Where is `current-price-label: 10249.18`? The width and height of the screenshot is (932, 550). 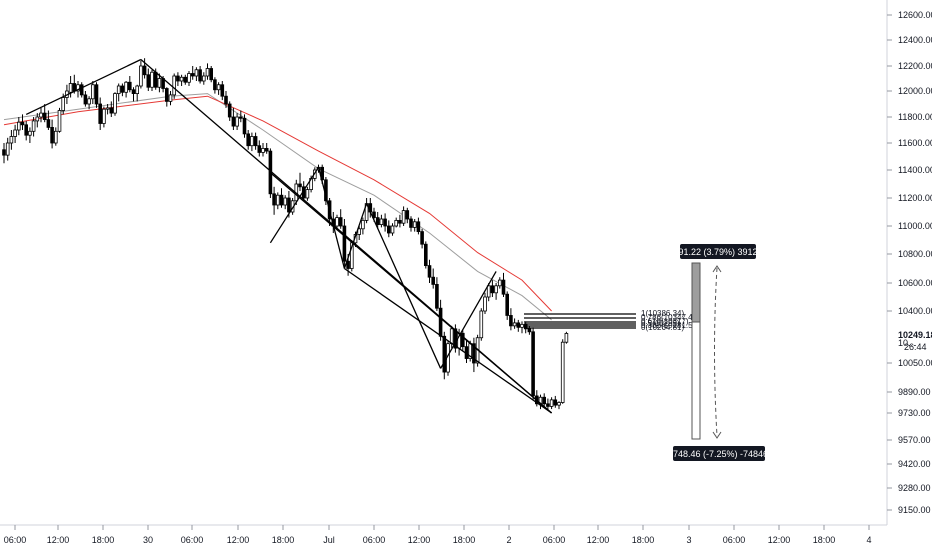 current-price-label: 10249.18 is located at coordinates (915, 335).